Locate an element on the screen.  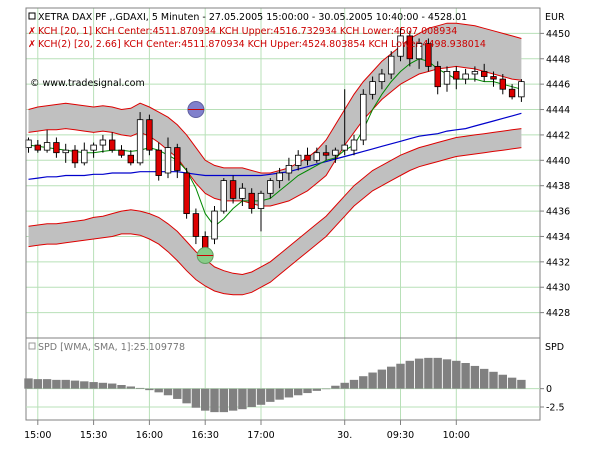
spd-y-axis: 0 -2.5 is located at coordinates (552, 399).